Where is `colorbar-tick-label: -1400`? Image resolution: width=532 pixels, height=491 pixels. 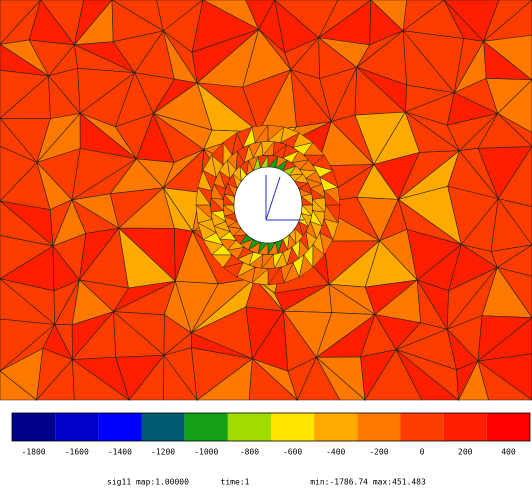 colorbar-tick-label: -1400 is located at coordinates (120, 452).